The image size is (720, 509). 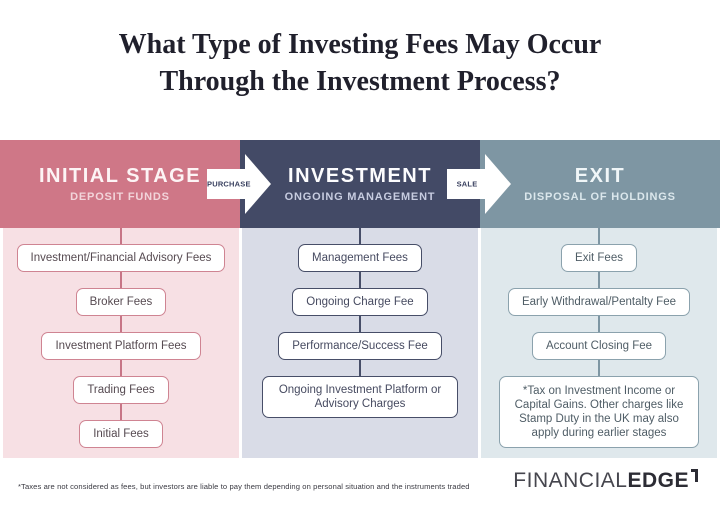 What do you see at coordinates (360, 44) in the screenshot?
I see `page-title-line1: What Type of Investing Fees May Occur` at bounding box center [360, 44].